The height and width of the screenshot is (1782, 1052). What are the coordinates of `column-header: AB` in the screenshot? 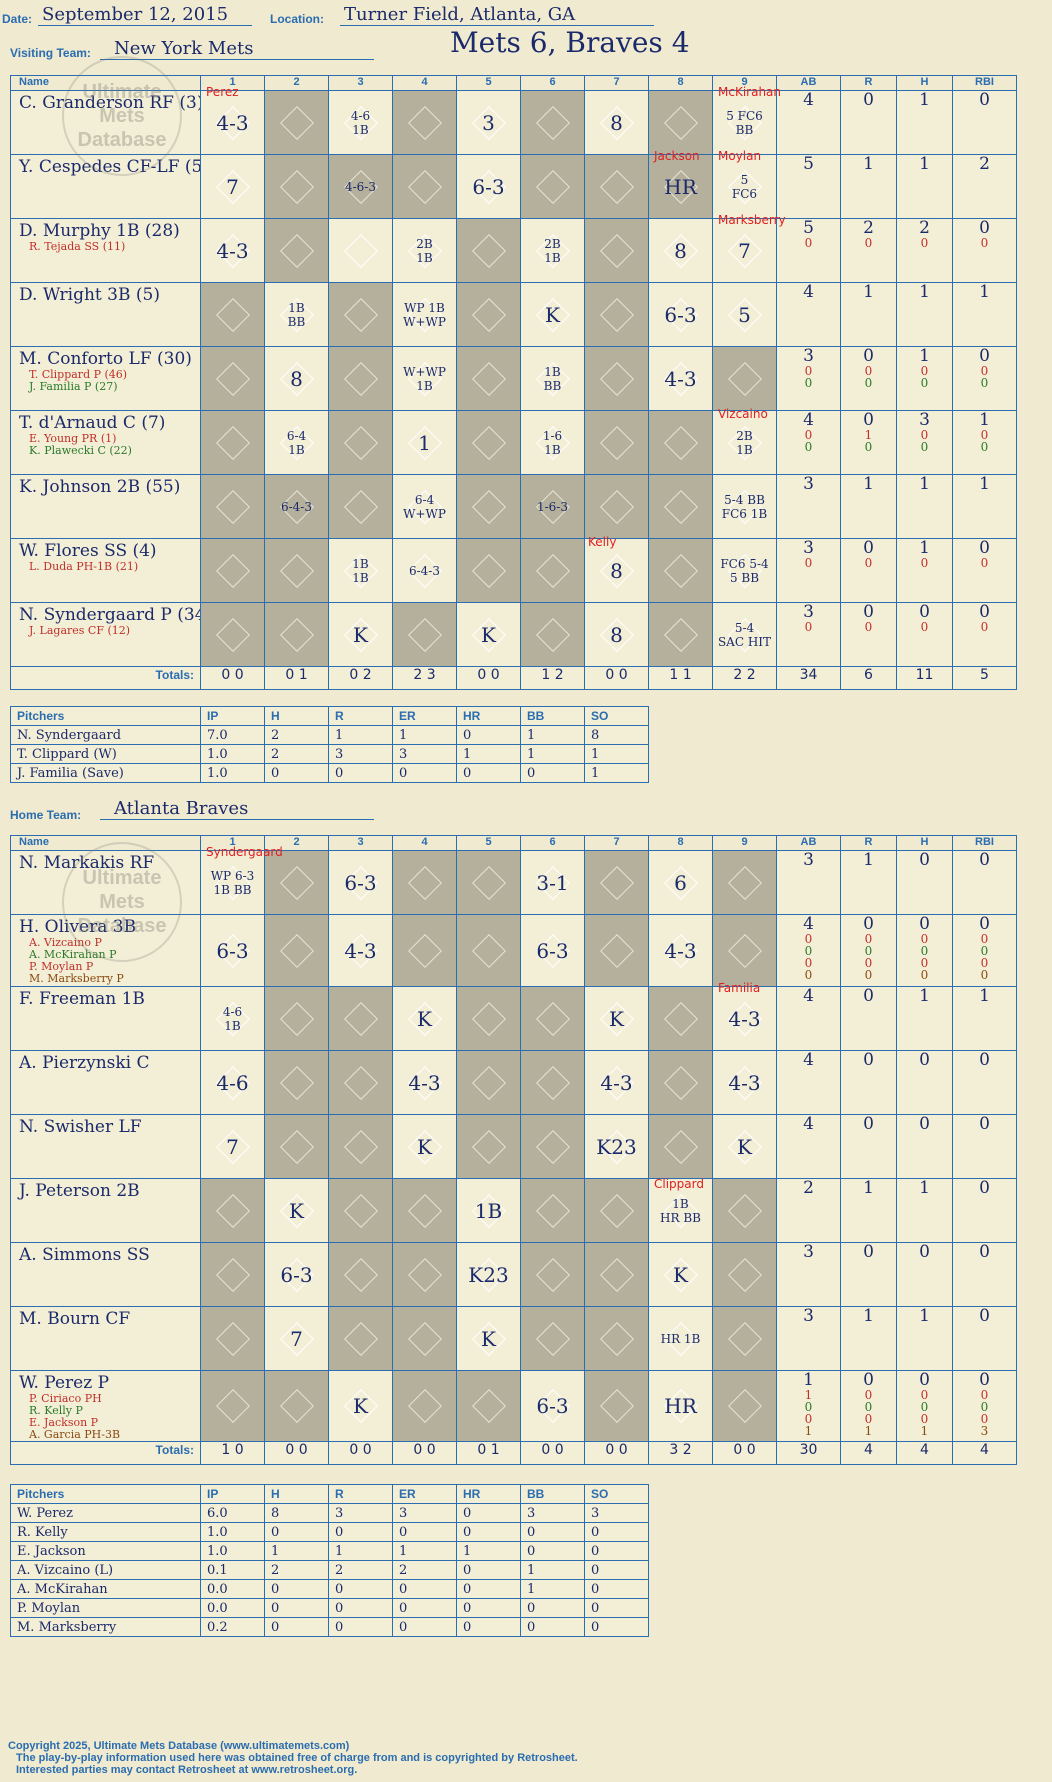 It's located at (808, 83).